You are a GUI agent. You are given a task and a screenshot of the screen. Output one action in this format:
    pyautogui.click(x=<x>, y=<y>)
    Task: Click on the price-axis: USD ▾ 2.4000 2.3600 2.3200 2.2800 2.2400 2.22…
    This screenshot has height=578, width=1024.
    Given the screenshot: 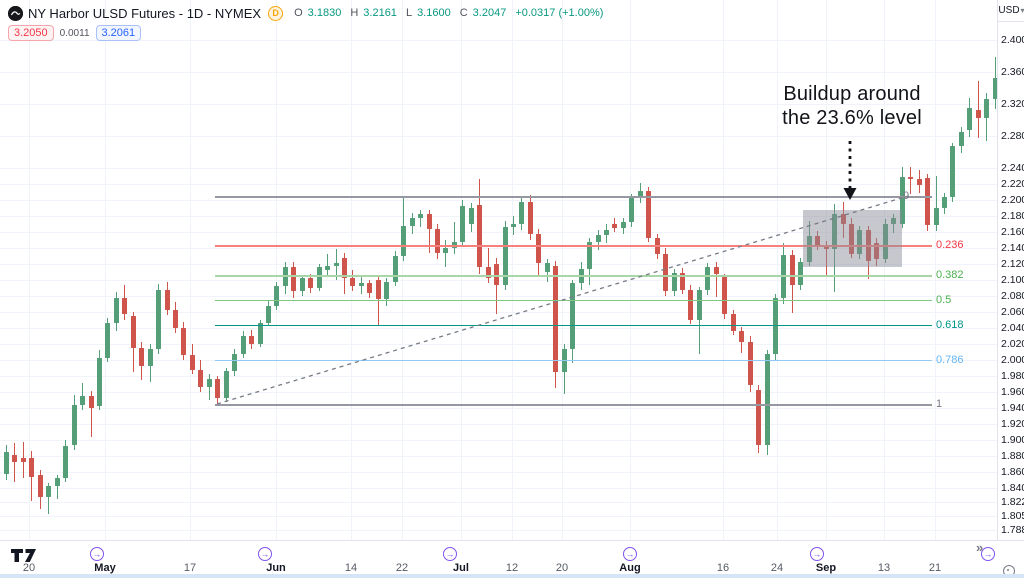 What is the action you would take?
    pyautogui.click(x=1010, y=289)
    